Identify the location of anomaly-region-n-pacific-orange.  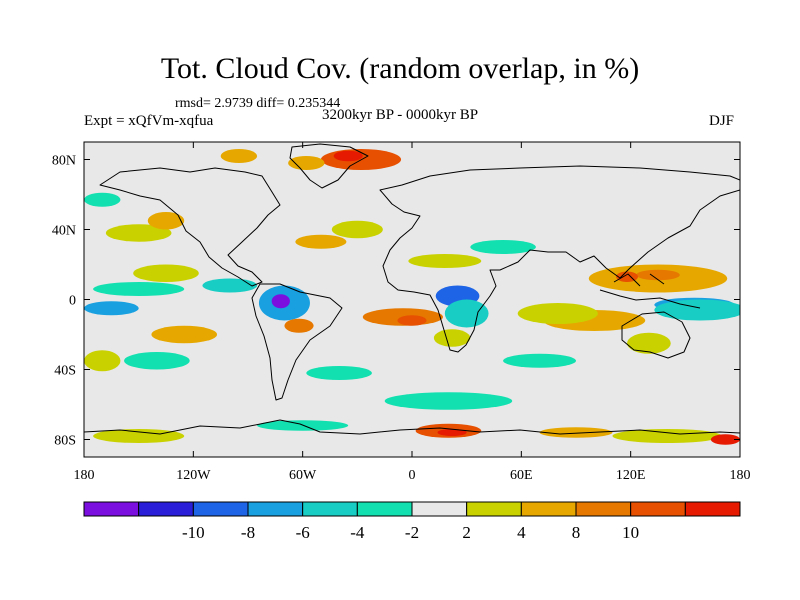
(166, 221).